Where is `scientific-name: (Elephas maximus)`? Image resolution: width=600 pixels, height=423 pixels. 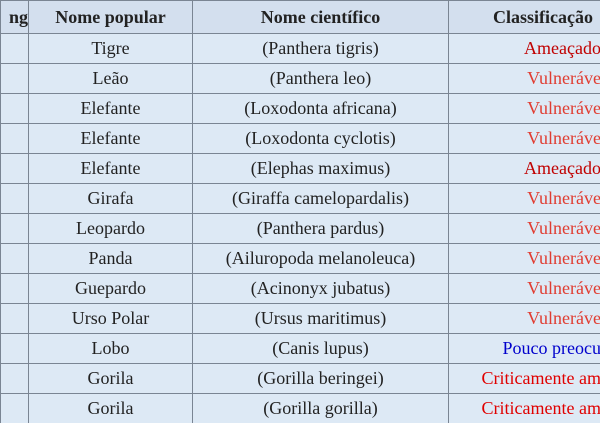
scientific-name: (Elephas maximus) is located at coordinates (320, 168).